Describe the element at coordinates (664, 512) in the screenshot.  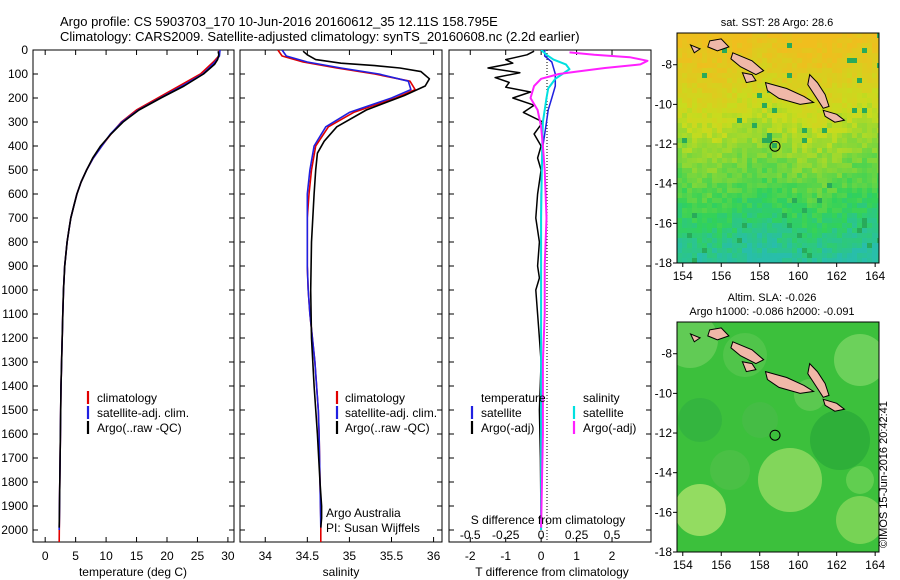
I see `lat-tick-label: -16` at that location.